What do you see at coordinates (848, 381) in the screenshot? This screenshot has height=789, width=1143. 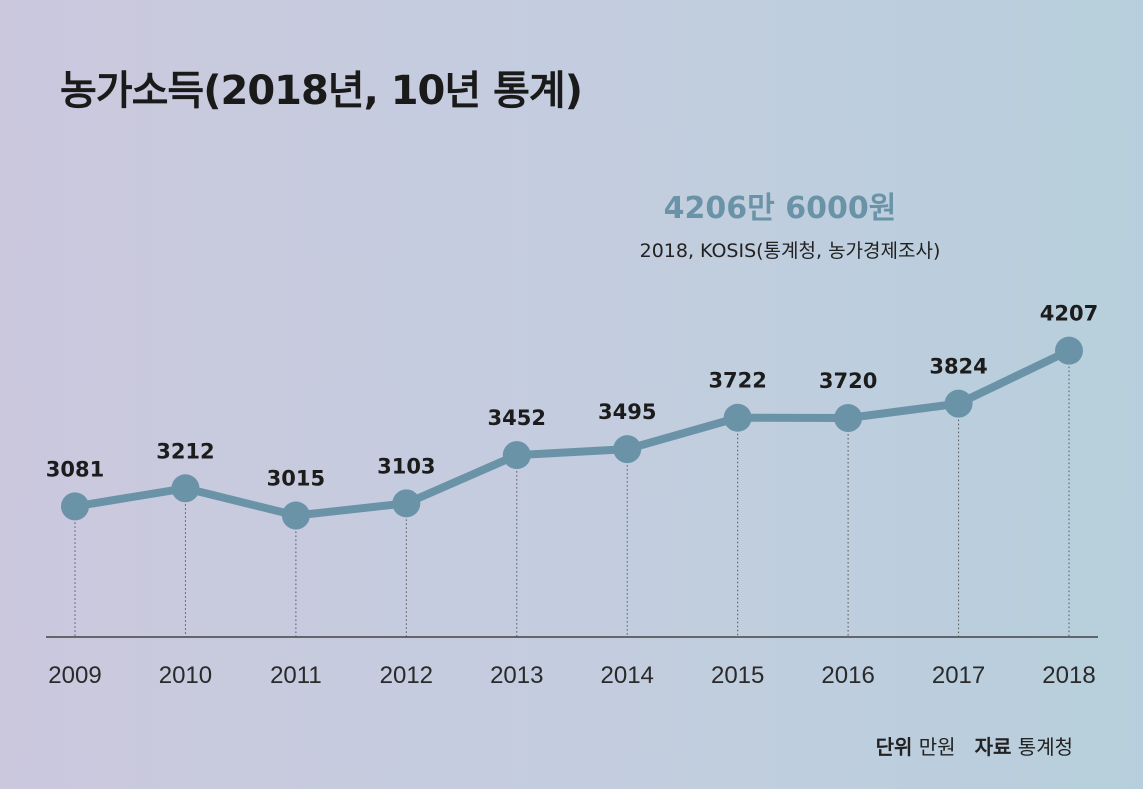 I see `value-label-2016: 3720` at bounding box center [848, 381].